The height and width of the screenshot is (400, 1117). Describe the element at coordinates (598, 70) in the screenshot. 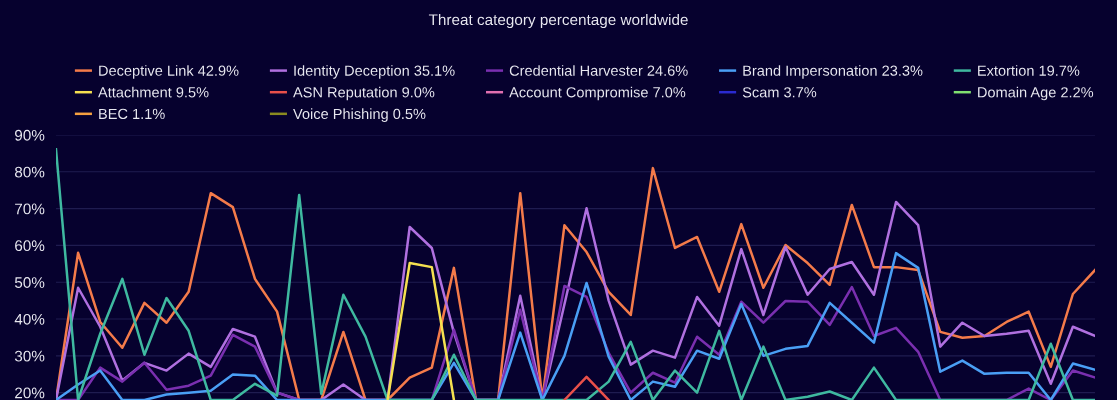

I see `legend-label: Credential Harvester 24.6%` at that location.